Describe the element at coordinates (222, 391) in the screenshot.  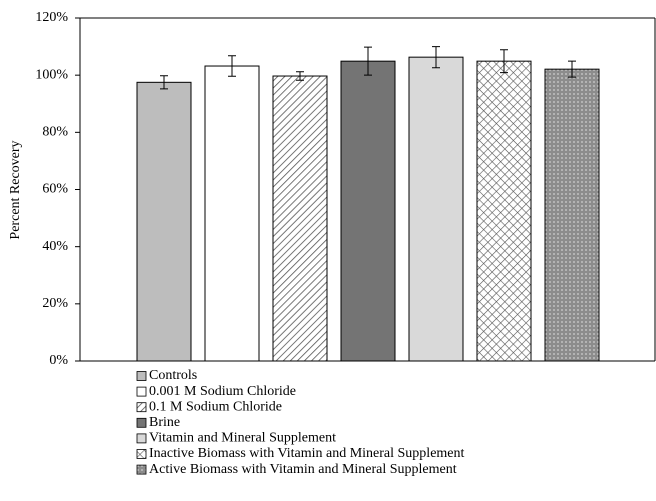
I see `legend-label: 0.001 M Sodium Chloride` at that location.